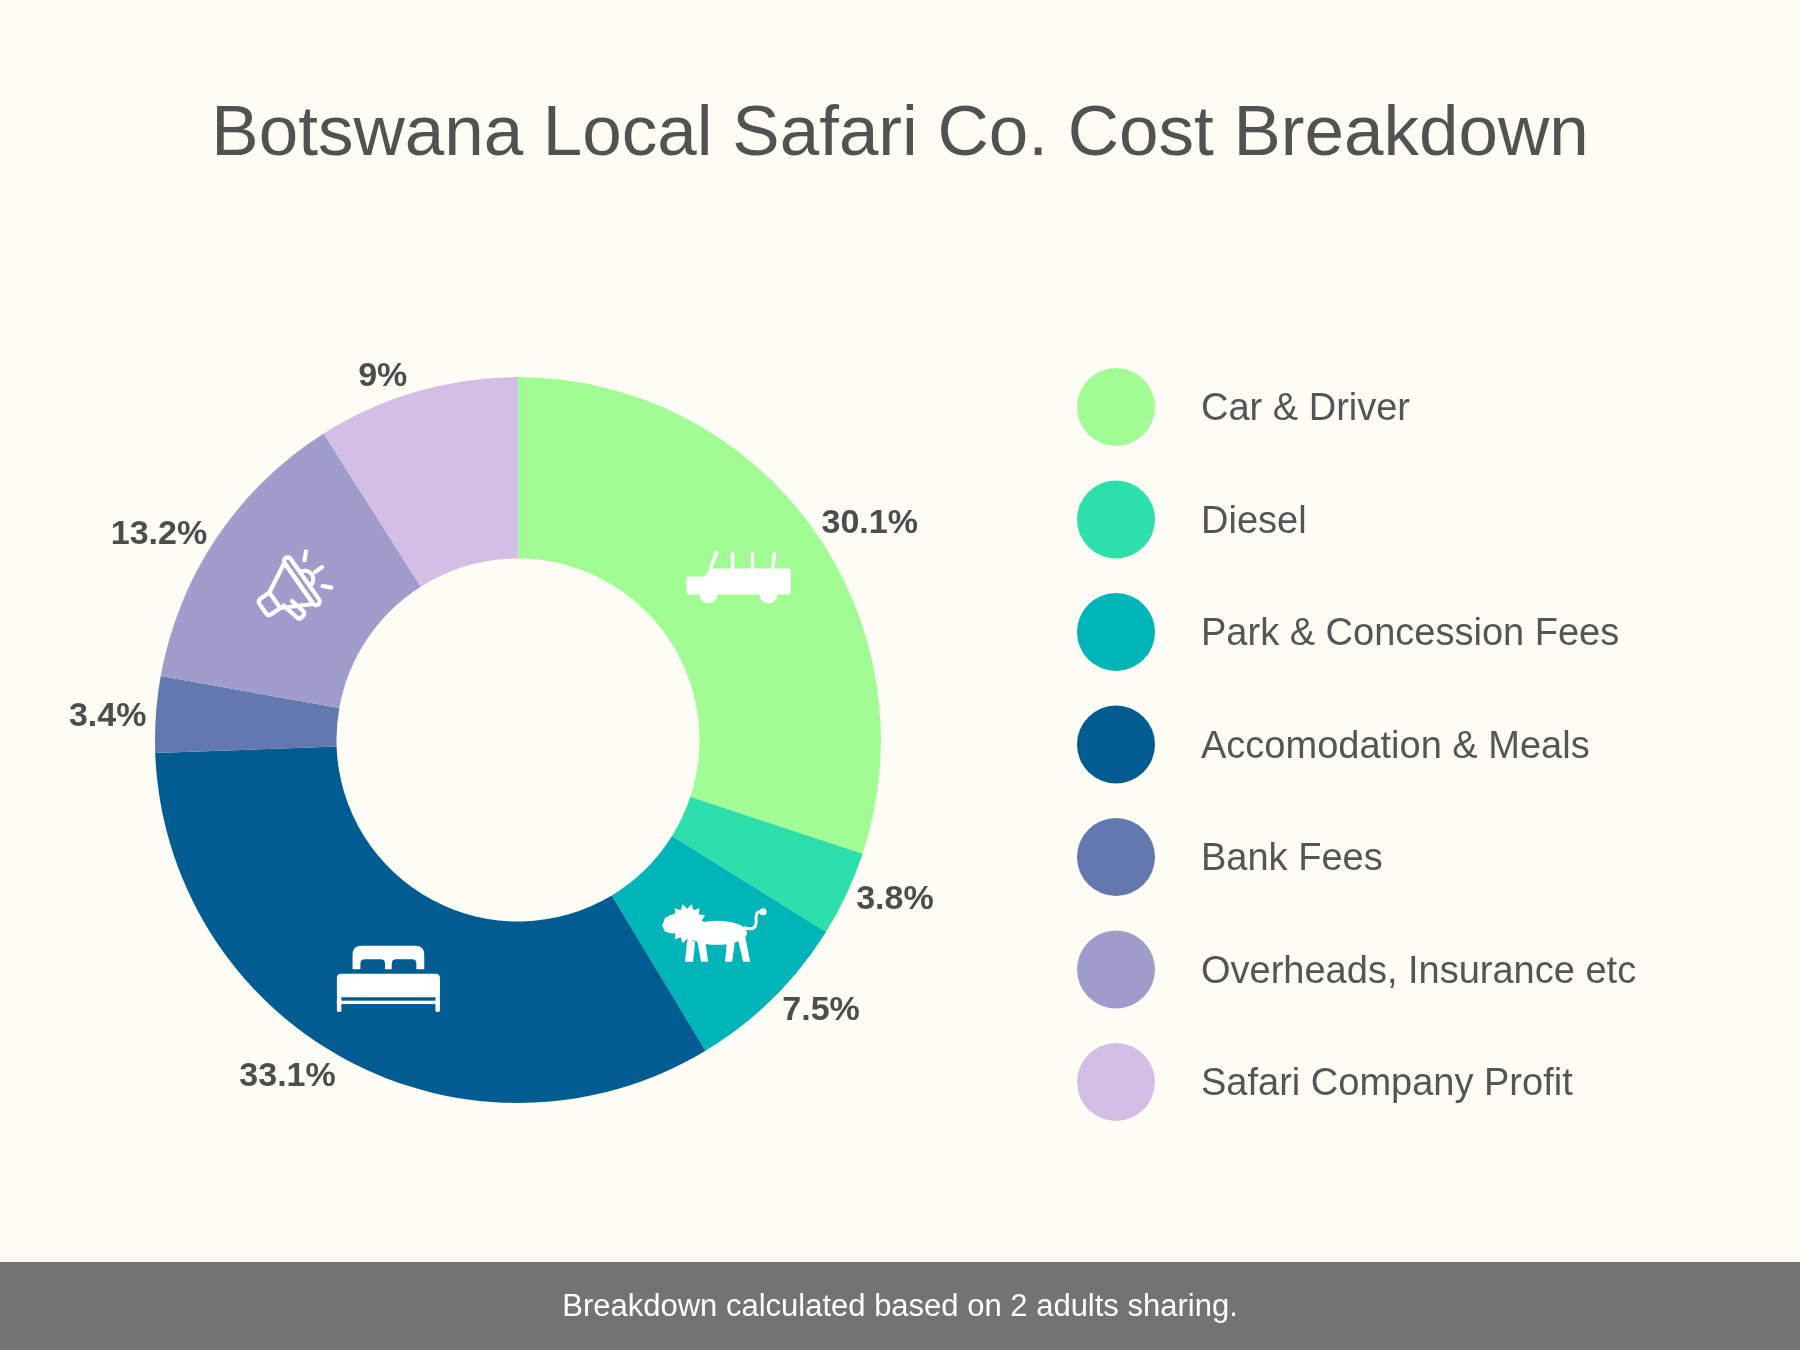 The height and width of the screenshot is (1350, 1800). What do you see at coordinates (1395, 744) in the screenshot?
I see `legend-label: Accomodation & Meals` at bounding box center [1395, 744].